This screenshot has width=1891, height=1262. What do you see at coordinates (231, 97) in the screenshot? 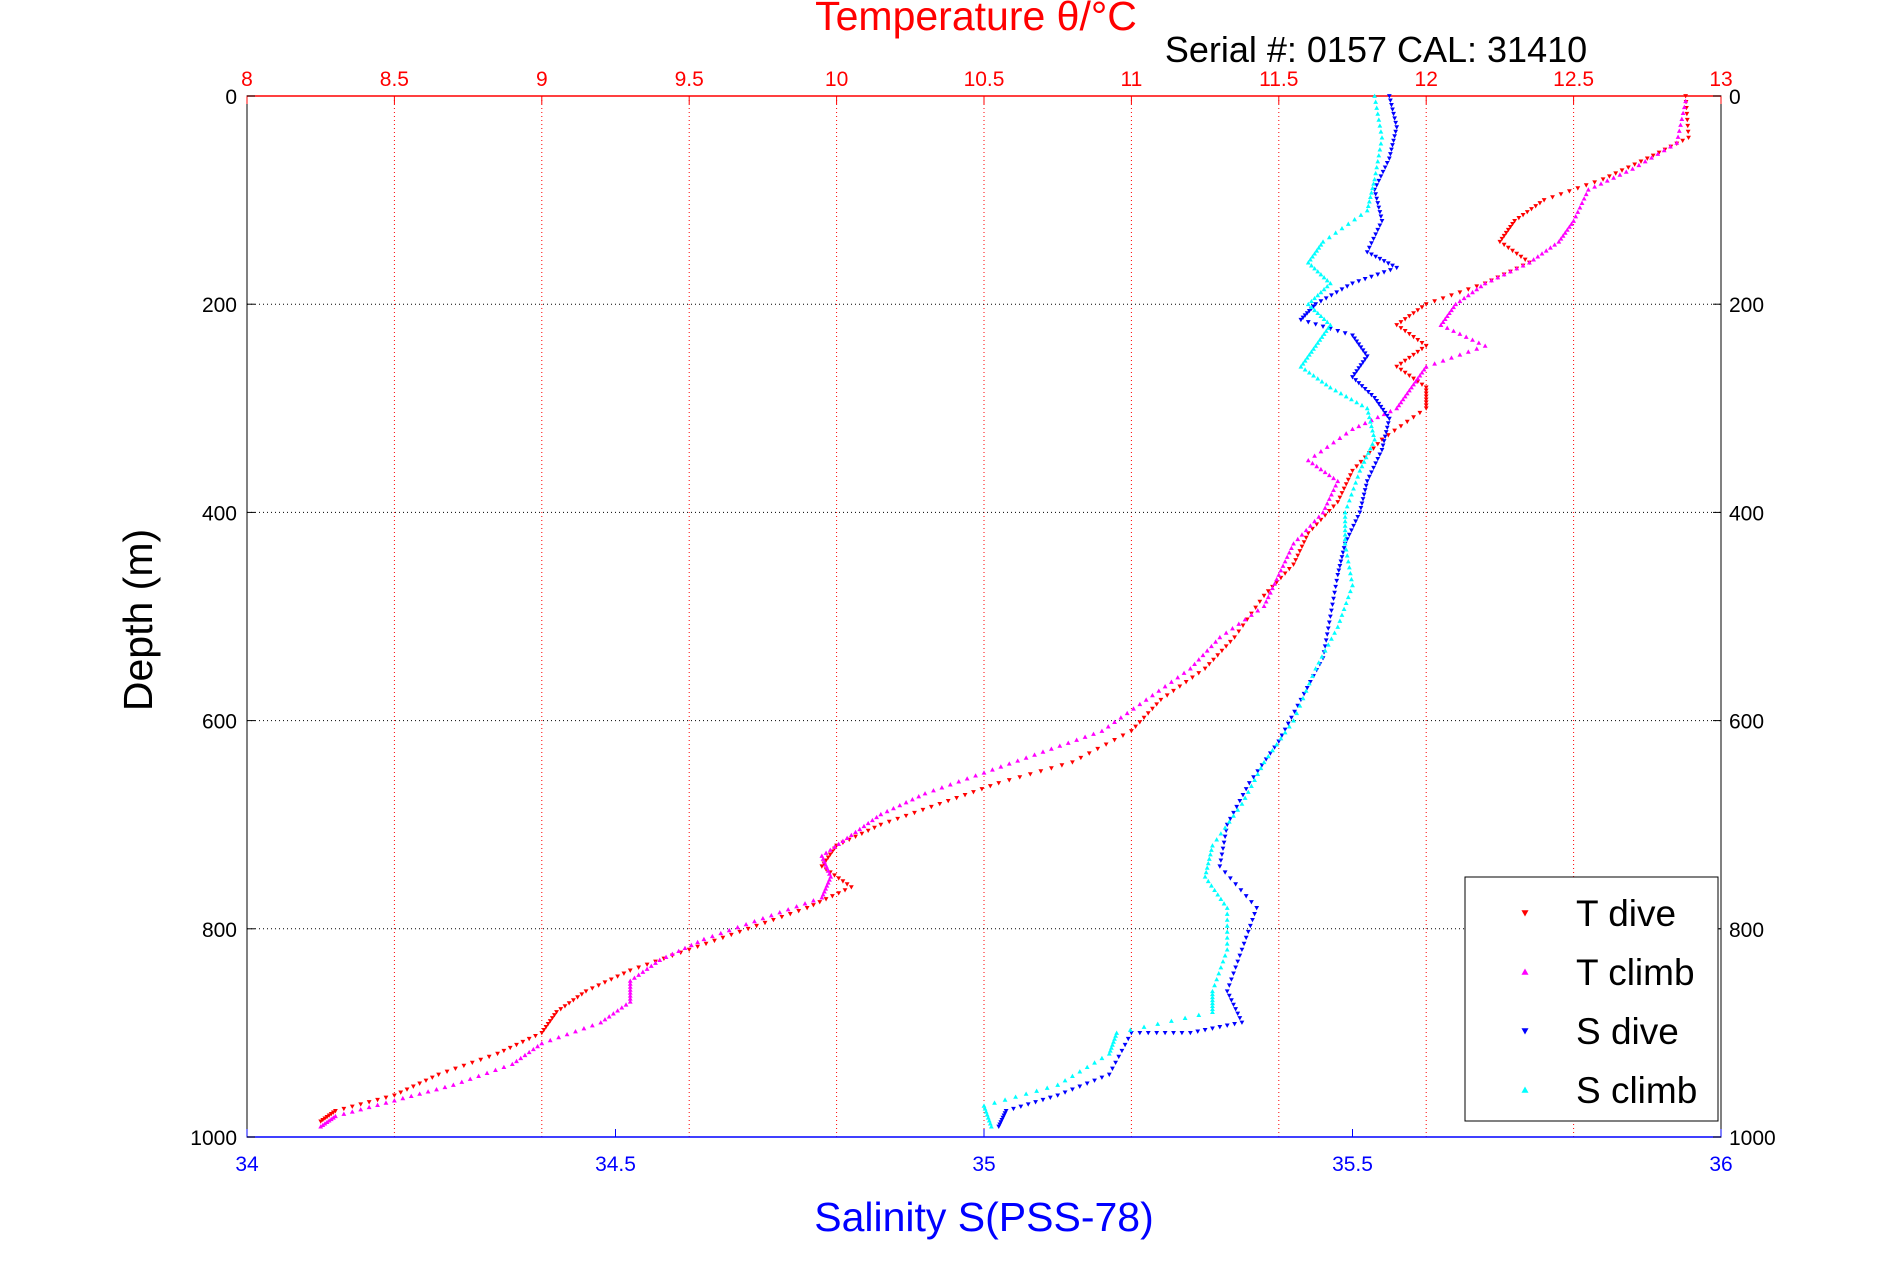
I see `left-tick-label: 0` at bounding box center [231, 97].